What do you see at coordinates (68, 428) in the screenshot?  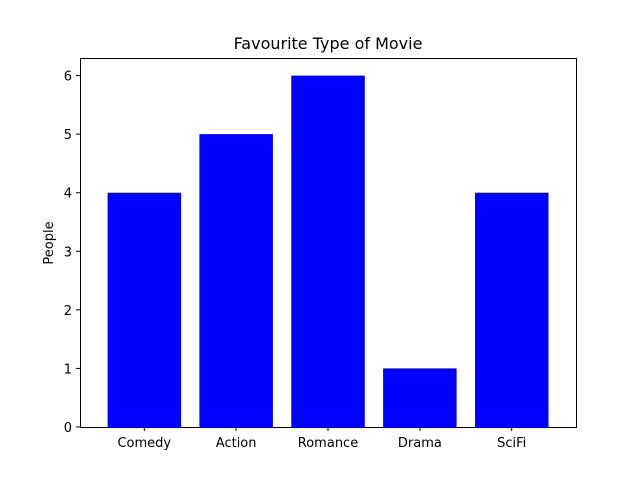 I see `y-tick-label: 0` at bounding box center [68, 428].